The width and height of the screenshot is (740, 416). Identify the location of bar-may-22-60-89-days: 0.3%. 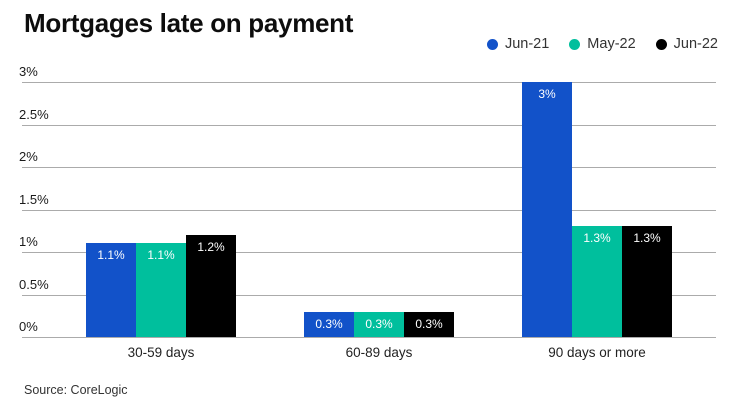
(379, 324).